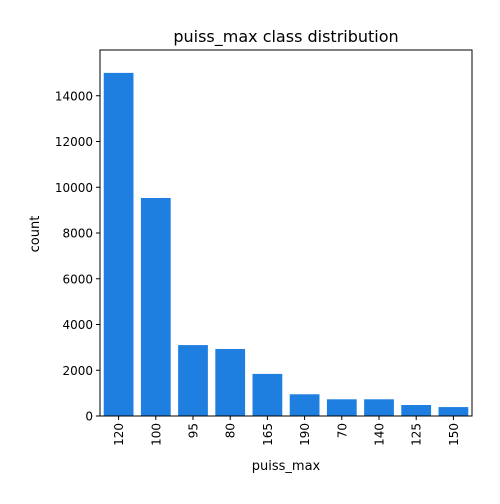 The height and width of the screenshot is (504, 500). What do you see at coordinates (77, 256) in the screenshot?
I see `y-ticks-group: 0 2000 4000 6000 8000 10000 12000 14000` at bounding box center [77, 256].